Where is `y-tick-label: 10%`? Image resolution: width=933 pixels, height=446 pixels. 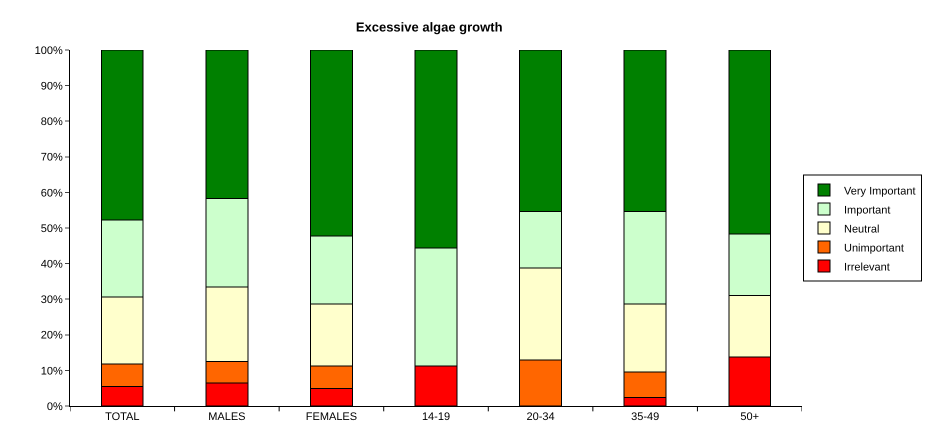
y-tick-label: 10% is located at coordinates (52, 371).